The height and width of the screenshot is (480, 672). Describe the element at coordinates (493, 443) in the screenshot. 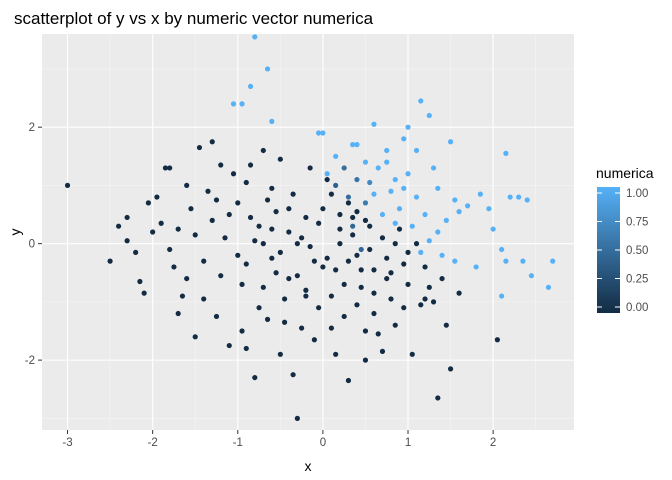

I see `x-tick-label: 2` at that location.